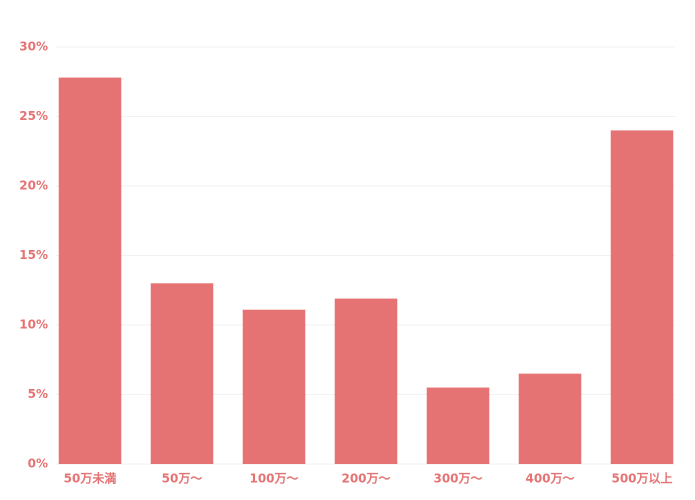  What do you see at coordinates (33, 186) in the screenshot?
I see `y-tick-label: 20%` at bounding box center [33, 186].